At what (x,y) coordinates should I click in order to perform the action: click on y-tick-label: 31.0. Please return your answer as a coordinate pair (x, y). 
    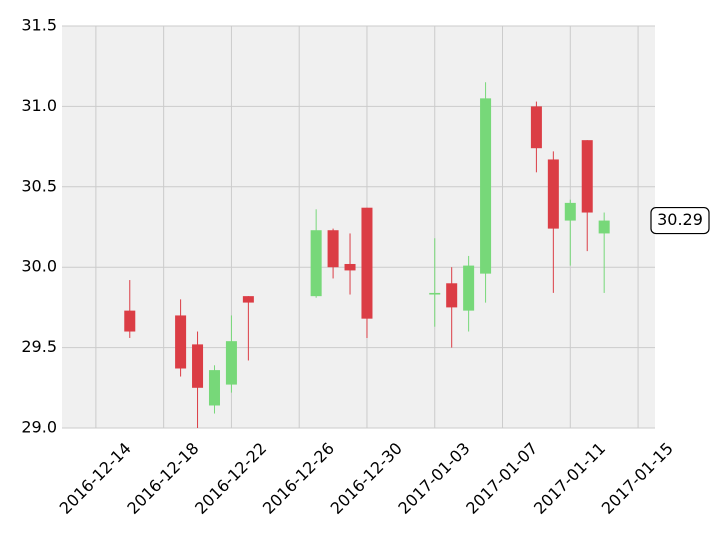
    Looking at the image, I should click on (39, 105).